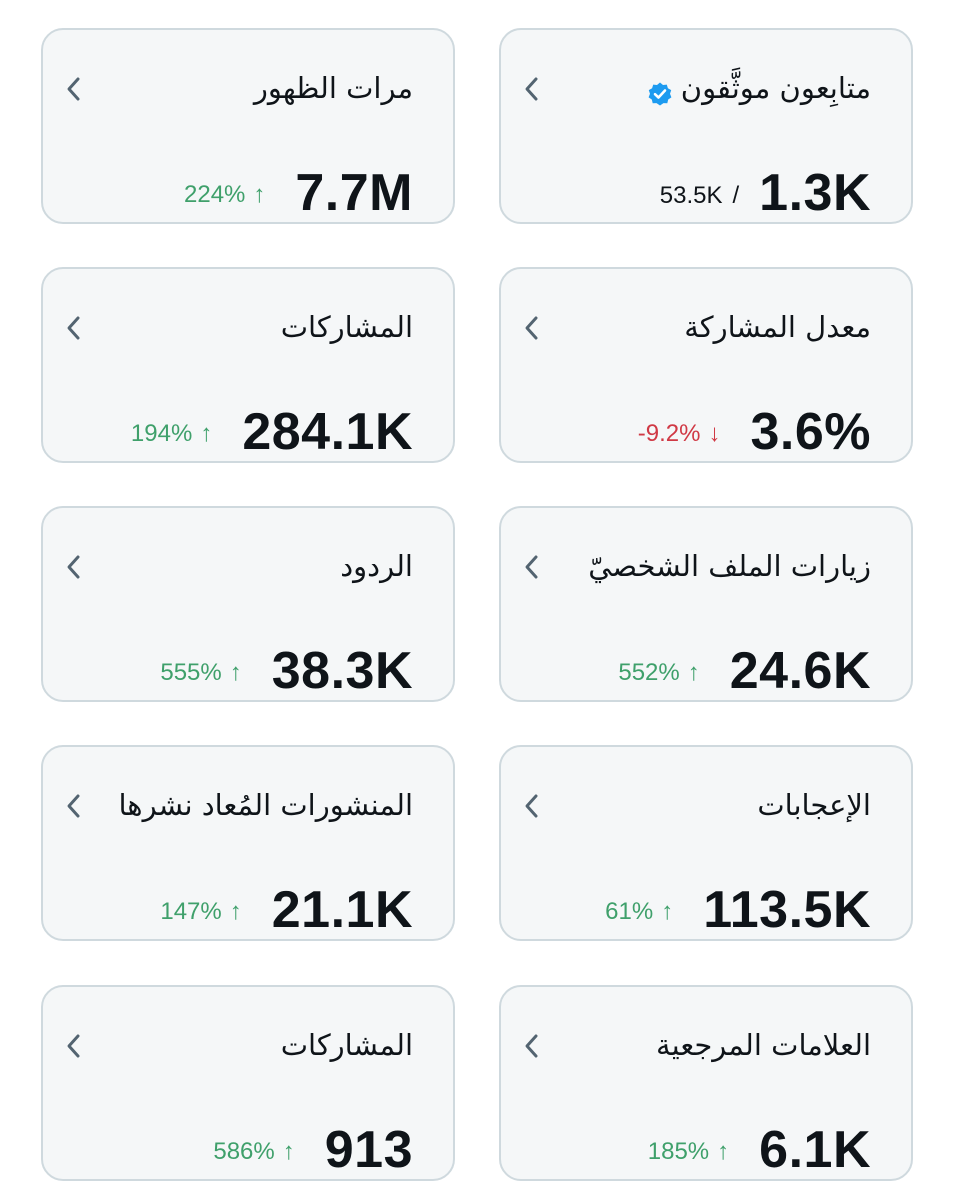  I want to click on metric-value: 6.1K, so click(815, 1150).